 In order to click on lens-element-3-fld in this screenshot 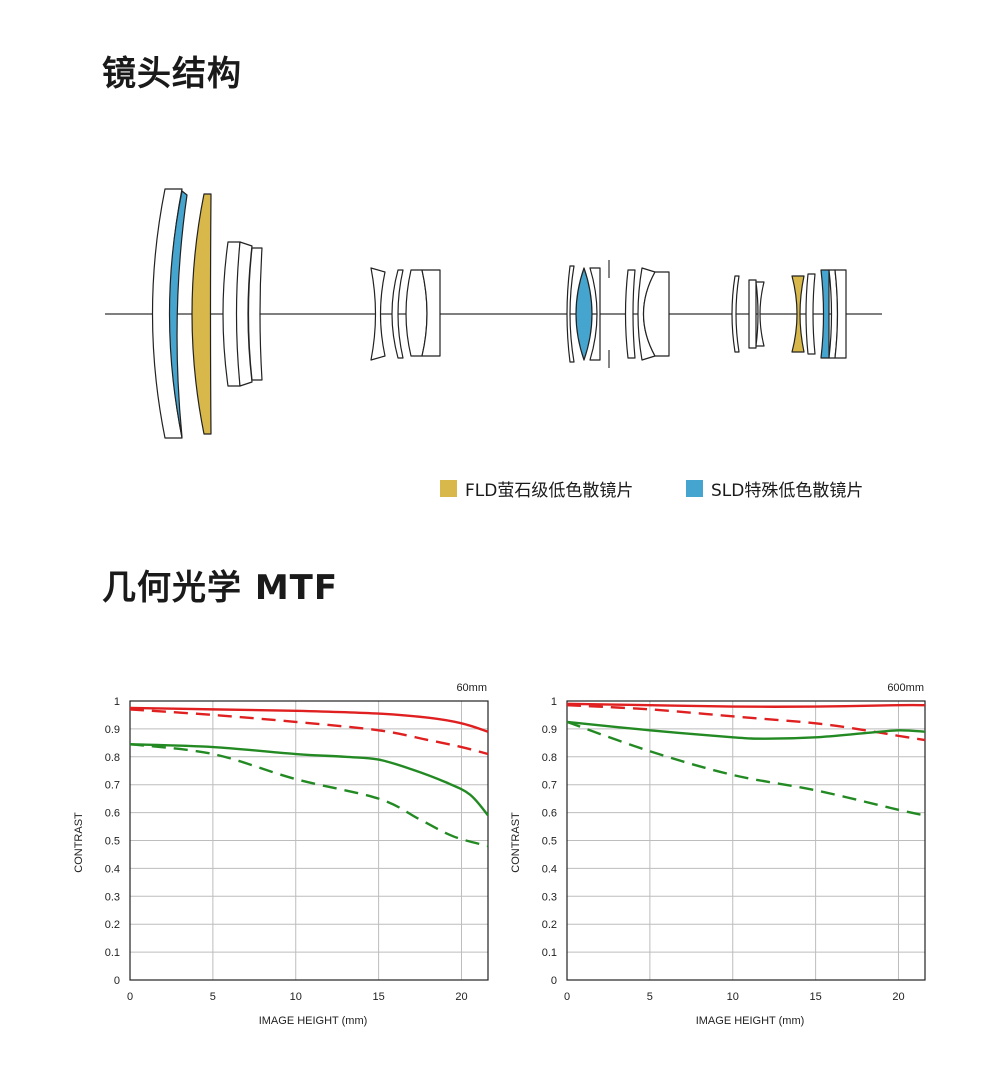, I will do `click(201, 314)`.